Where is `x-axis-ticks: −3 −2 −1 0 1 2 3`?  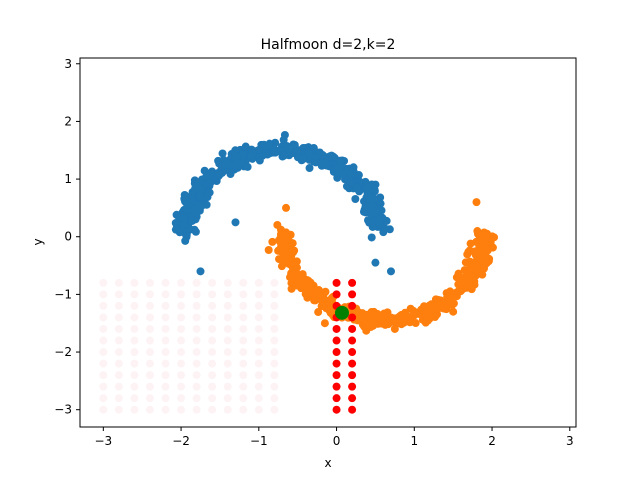
x-axis-ticks: −3 −2 −1 0 1 2 3 is located at coordinates (334, 437).